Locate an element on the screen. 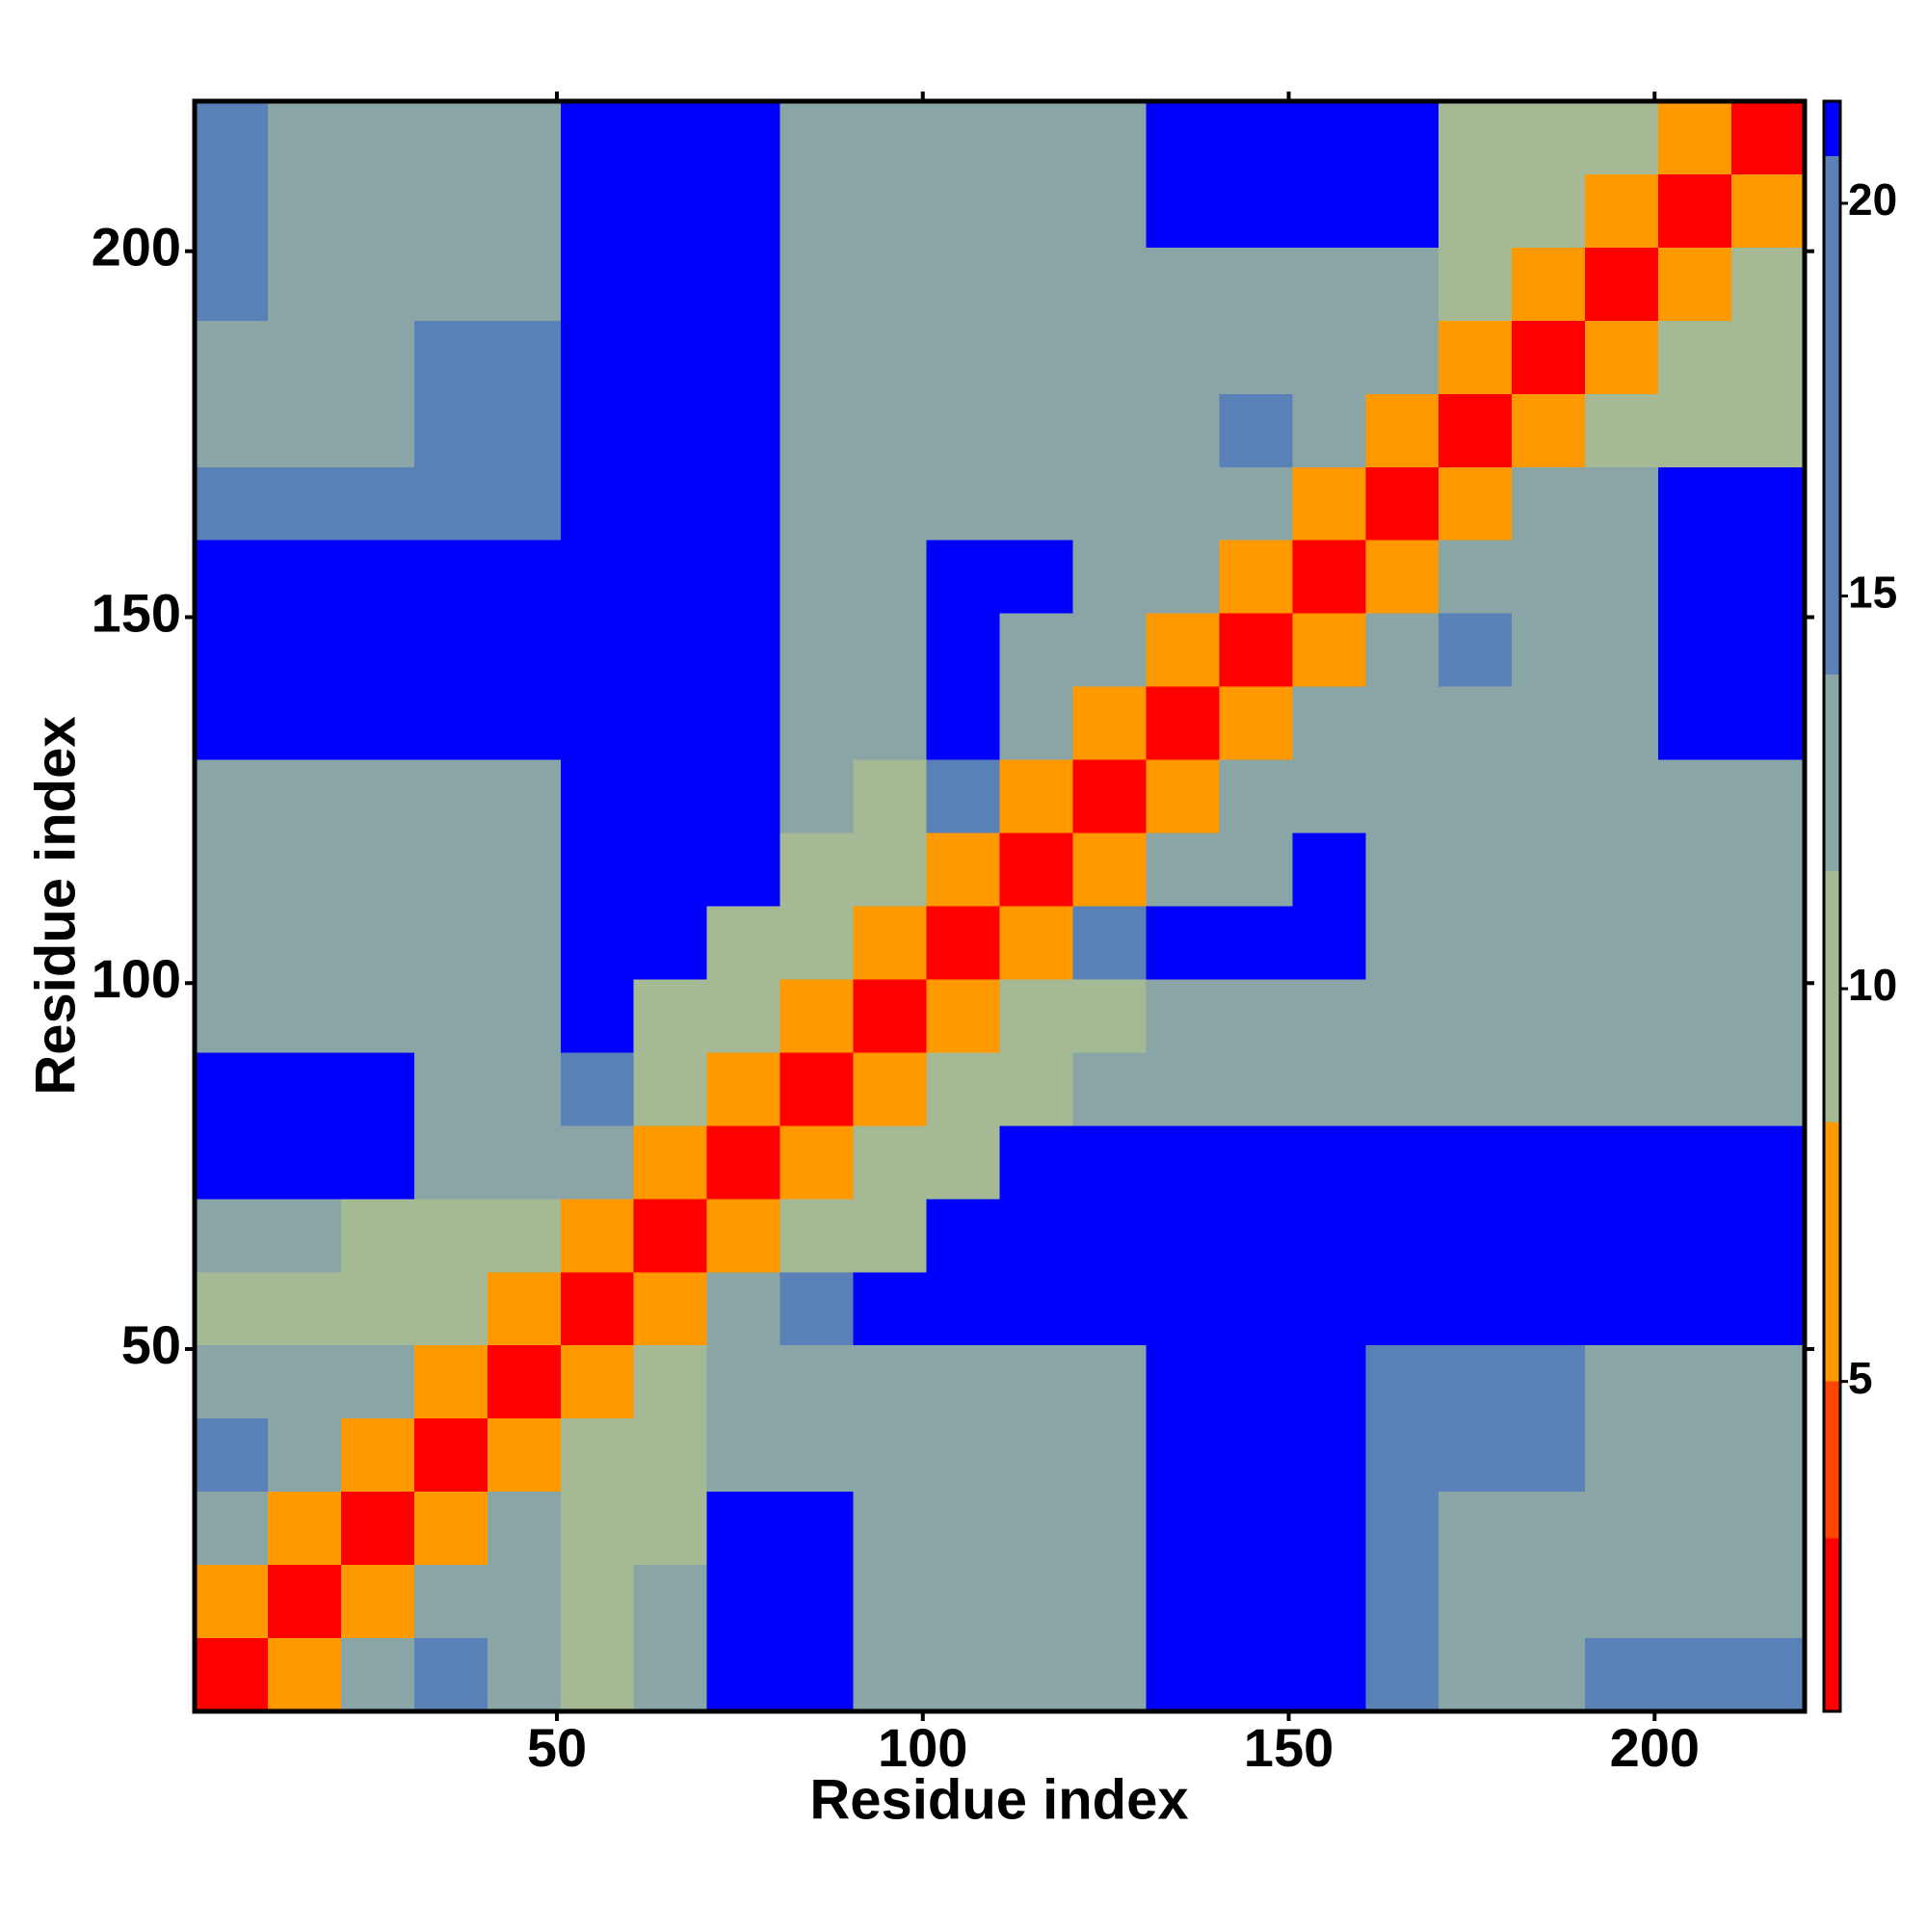 The height and width of the screenshot is (1932, 1927). colorbar-tick-label: 5 is located at coordinates (1861, 1378).